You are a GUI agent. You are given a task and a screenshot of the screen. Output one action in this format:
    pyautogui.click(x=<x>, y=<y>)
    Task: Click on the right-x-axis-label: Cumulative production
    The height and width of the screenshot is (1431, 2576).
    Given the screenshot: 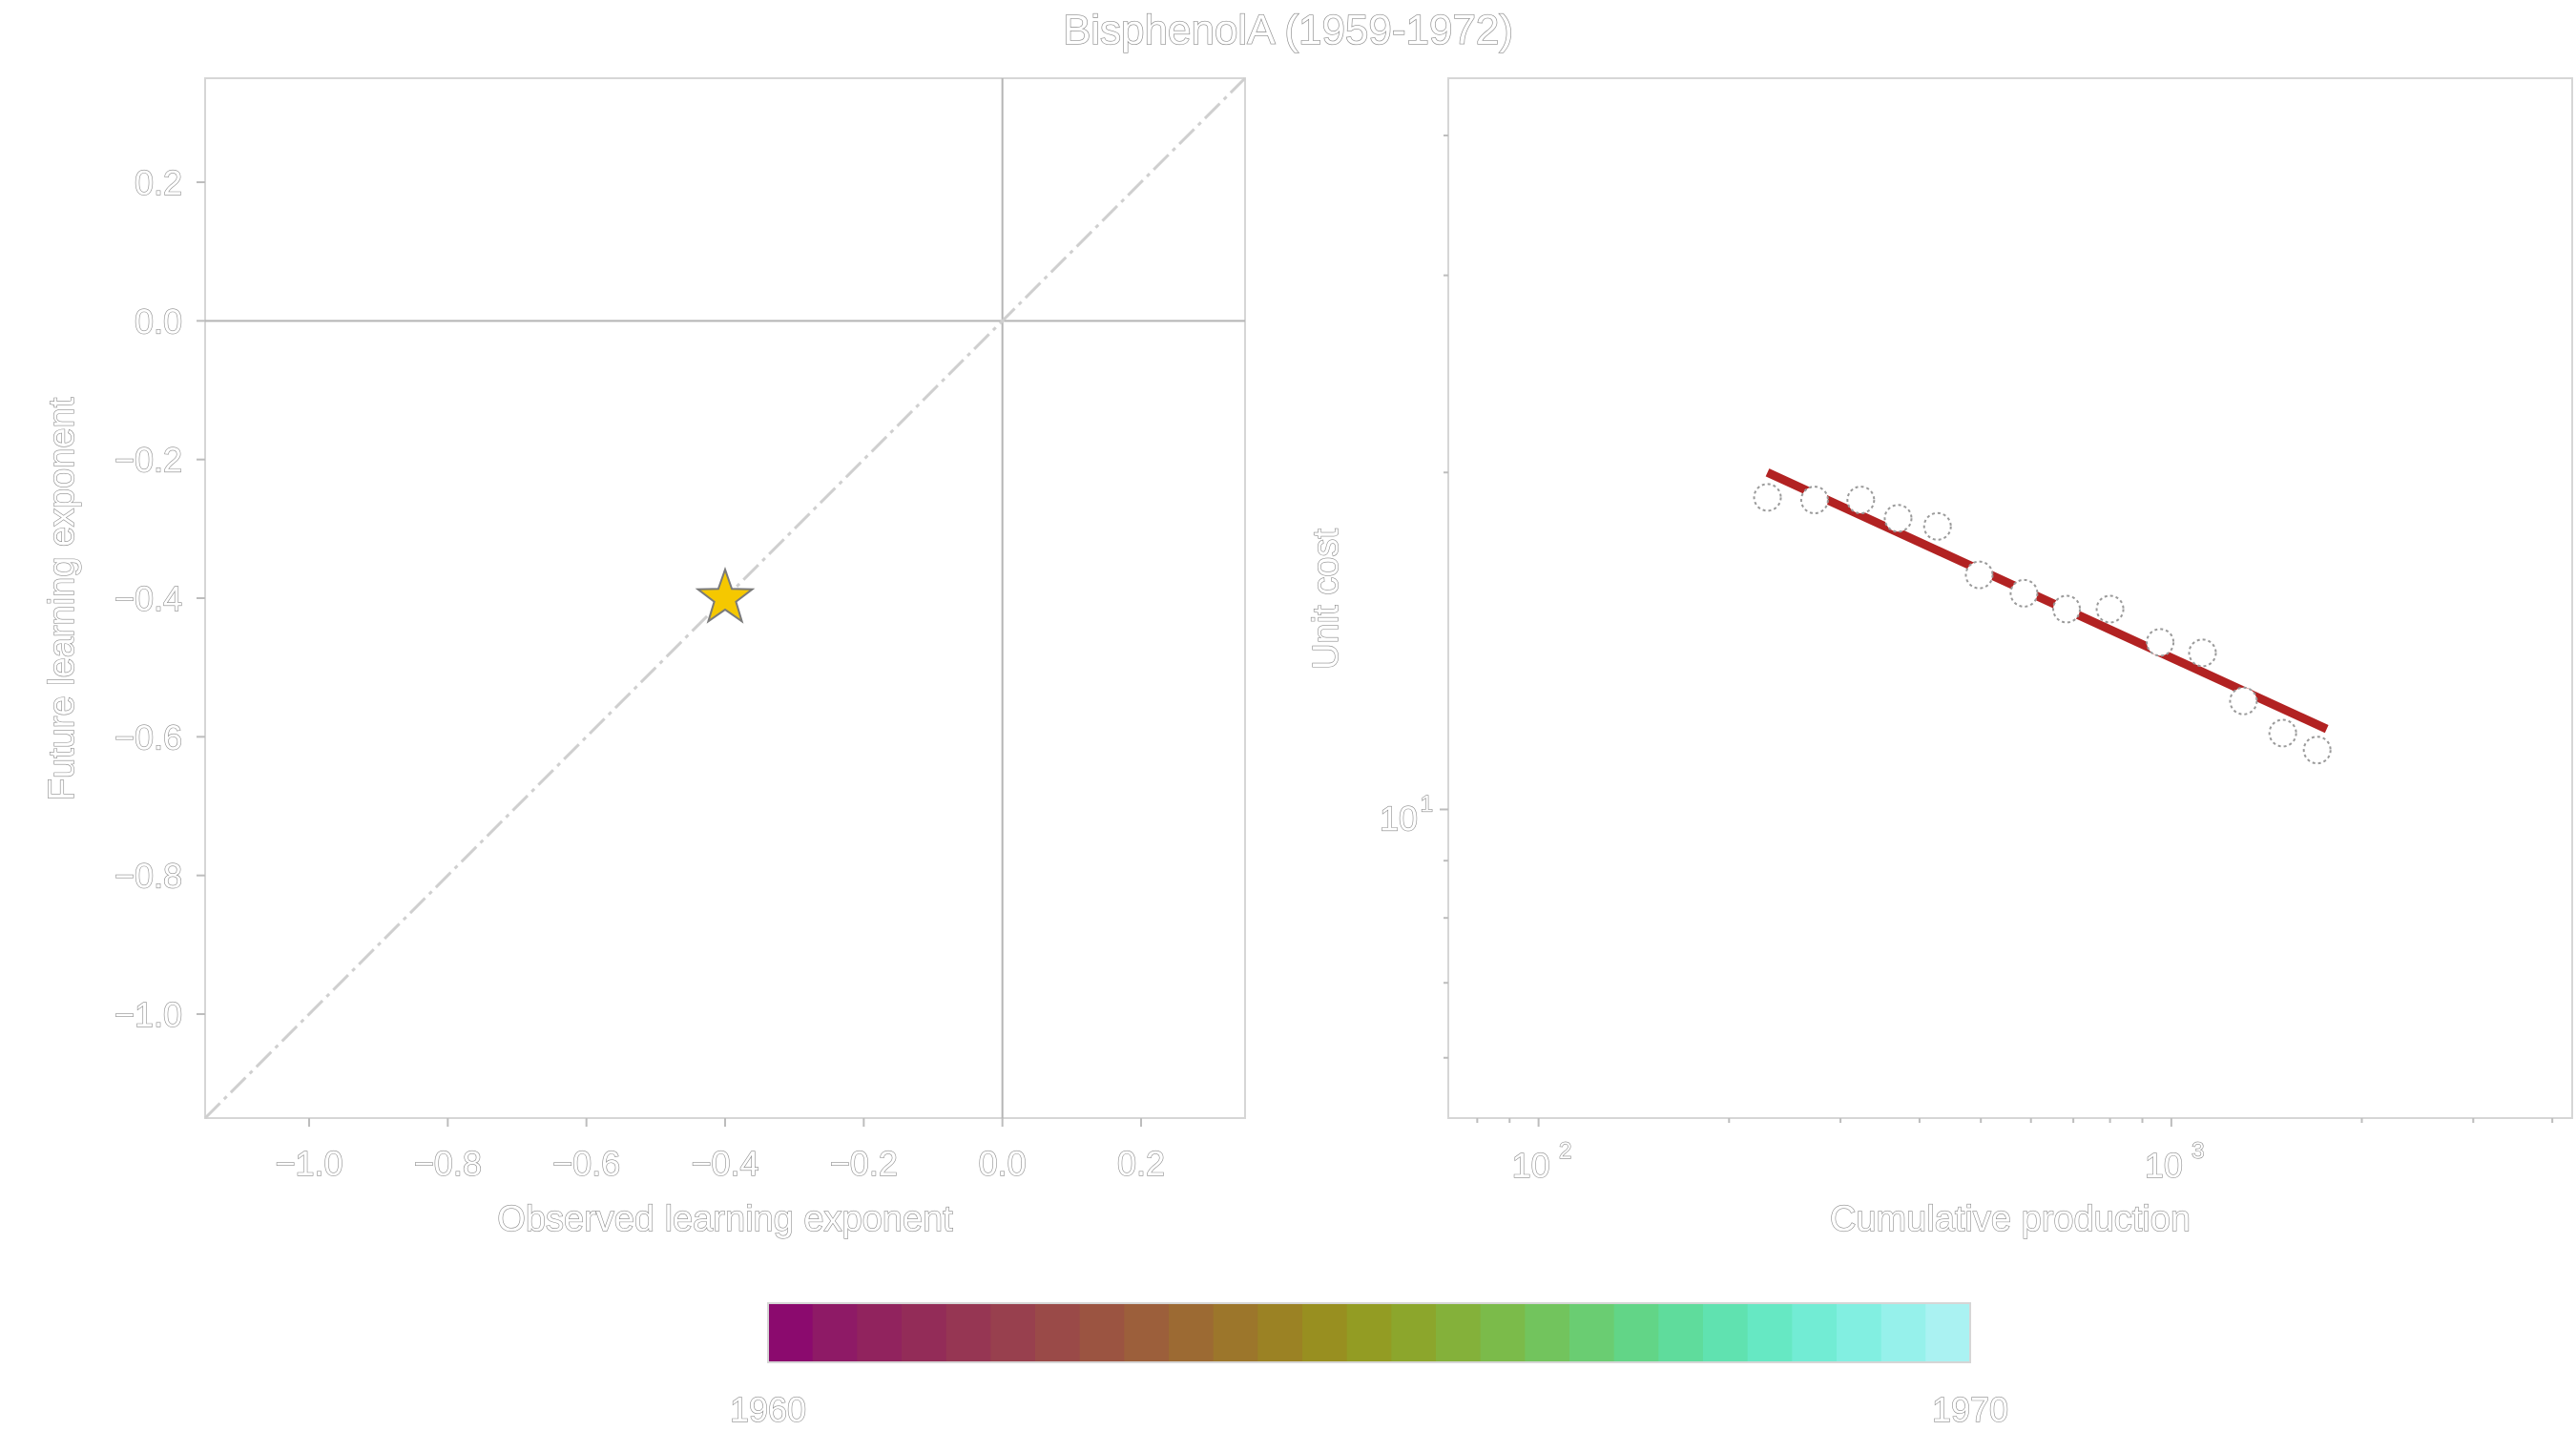 What is the action you would take?
    pyautogui.click(x=2010, y=1219)
    